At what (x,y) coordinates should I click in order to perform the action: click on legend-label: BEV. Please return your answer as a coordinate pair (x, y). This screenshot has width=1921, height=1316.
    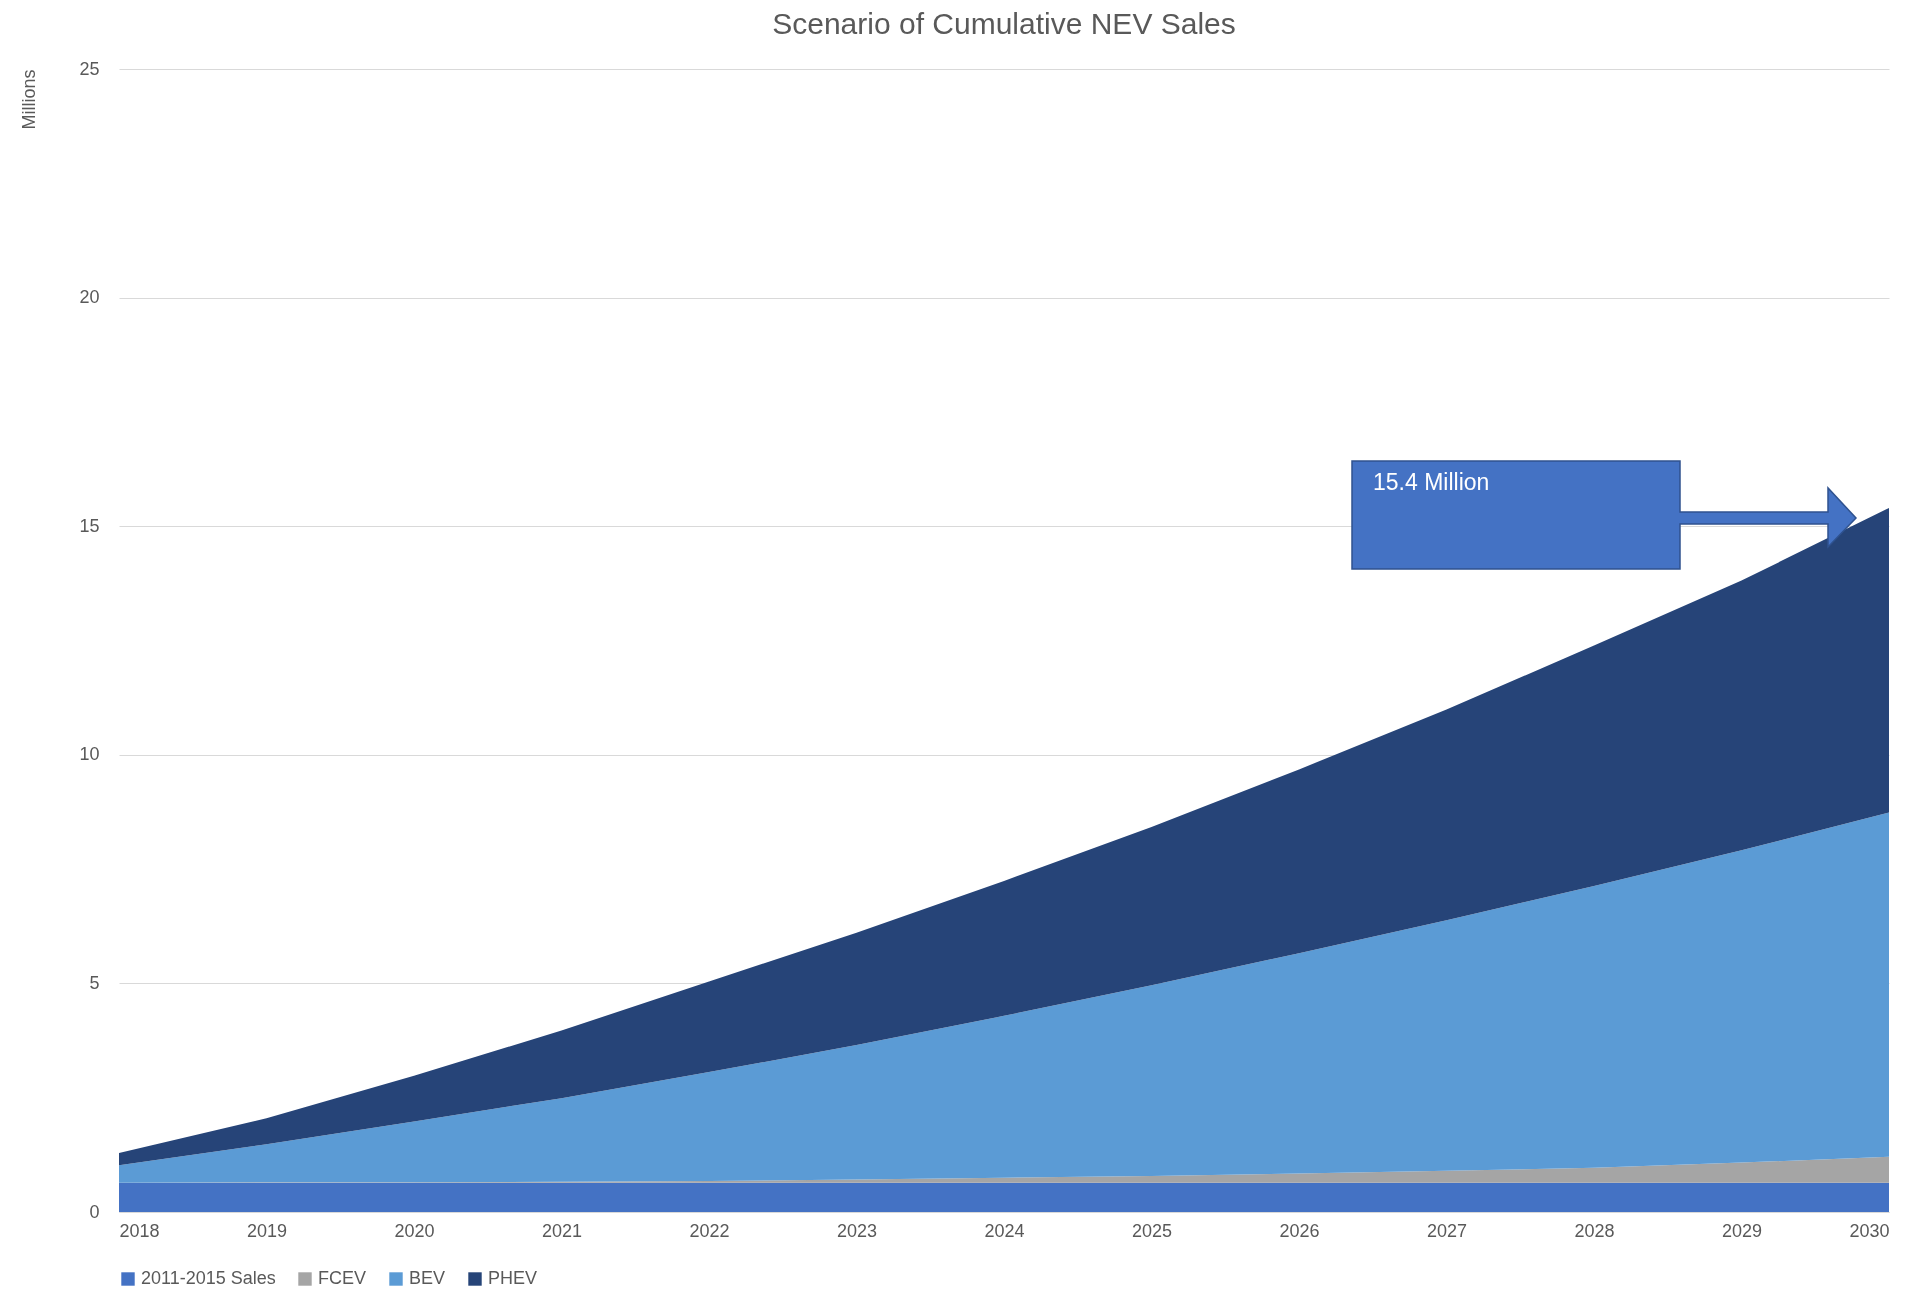
    Looking at the image, I should click on (427, 1278).